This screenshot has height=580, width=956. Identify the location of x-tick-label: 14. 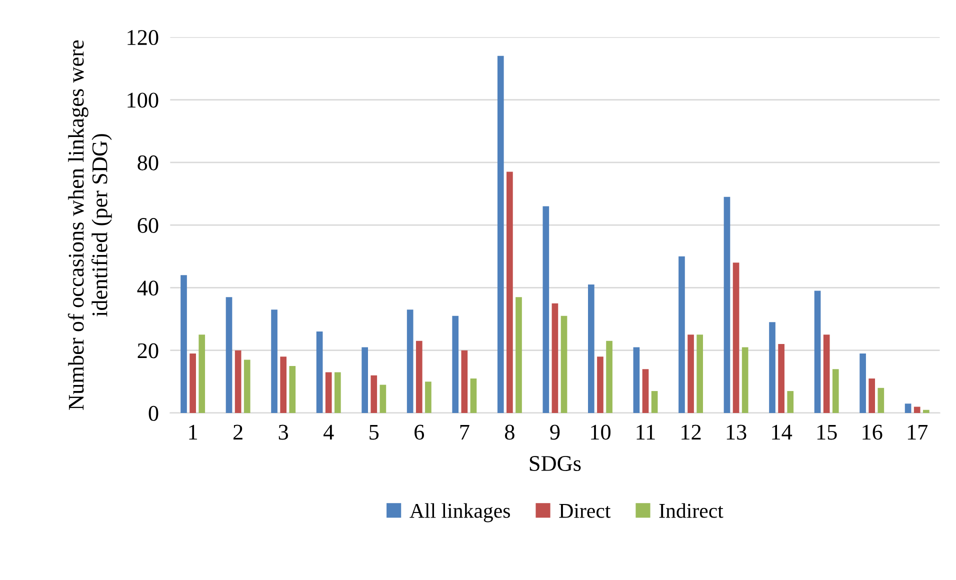
(782, 432).